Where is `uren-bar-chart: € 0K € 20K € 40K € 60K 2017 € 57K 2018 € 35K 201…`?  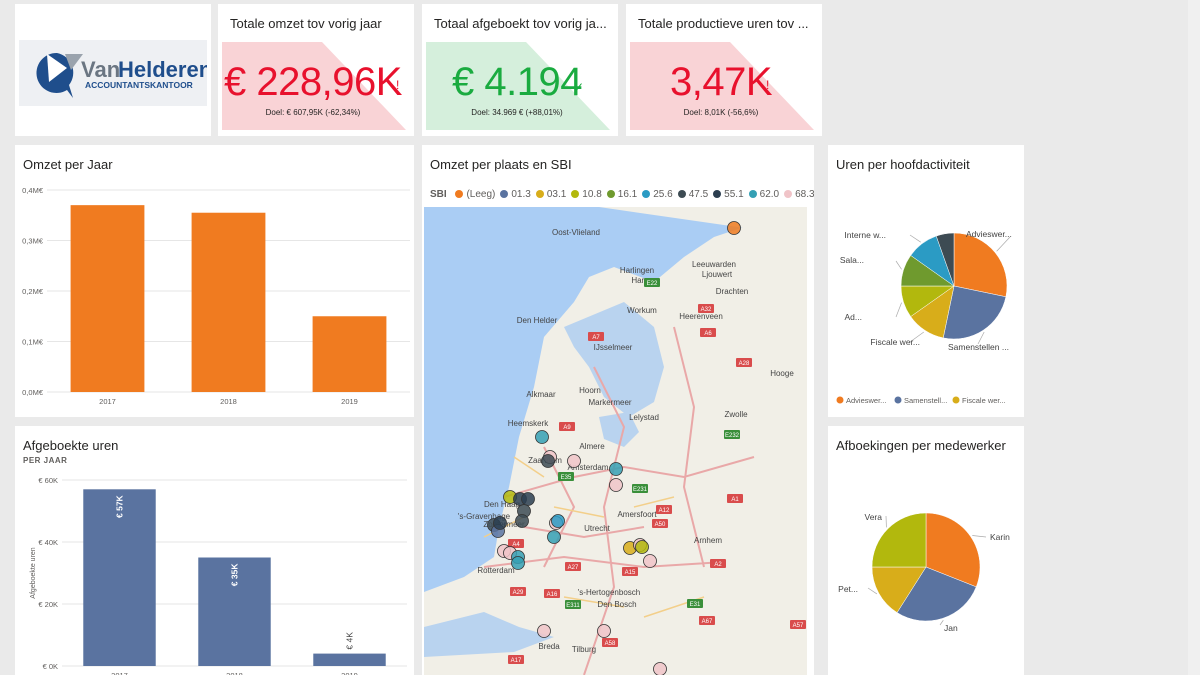 uren-bar-chart: € 0K € 20K € 40K € 60K 2017 € 57K 2018 € 35K 201… is located at coordinates (214, 550).